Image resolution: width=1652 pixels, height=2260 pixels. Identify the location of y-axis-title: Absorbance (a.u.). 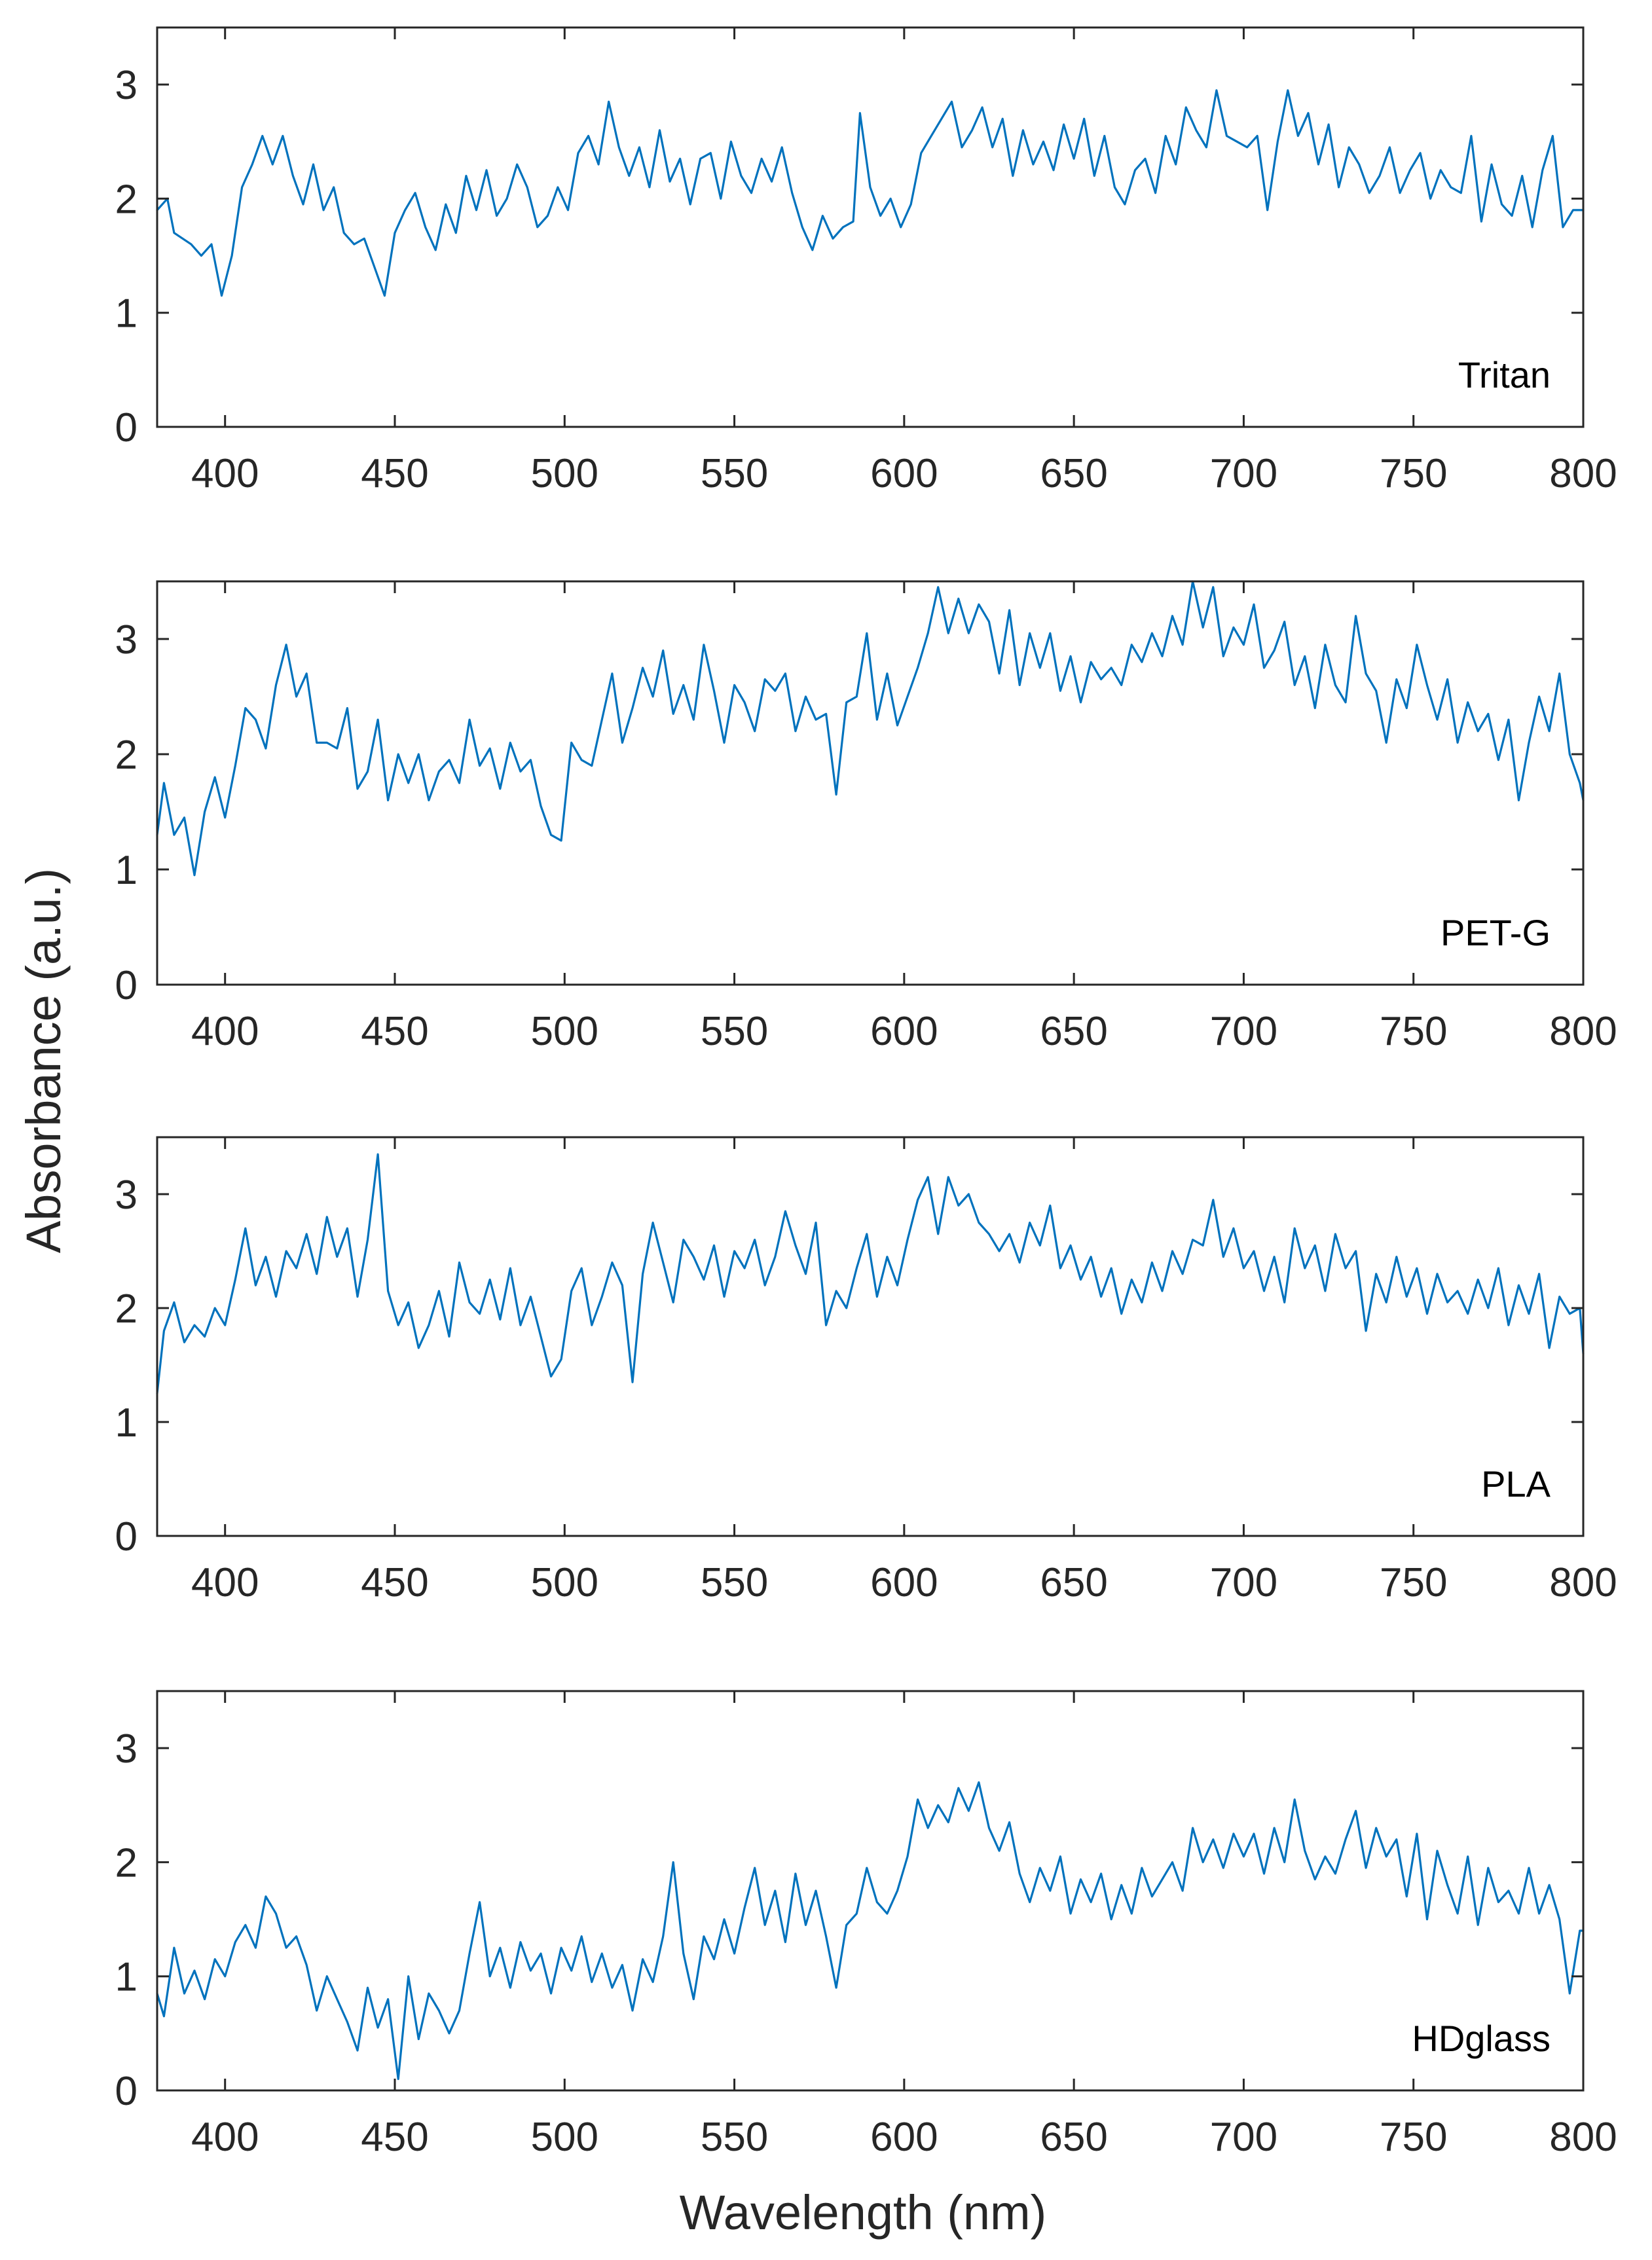
(43, 1060).